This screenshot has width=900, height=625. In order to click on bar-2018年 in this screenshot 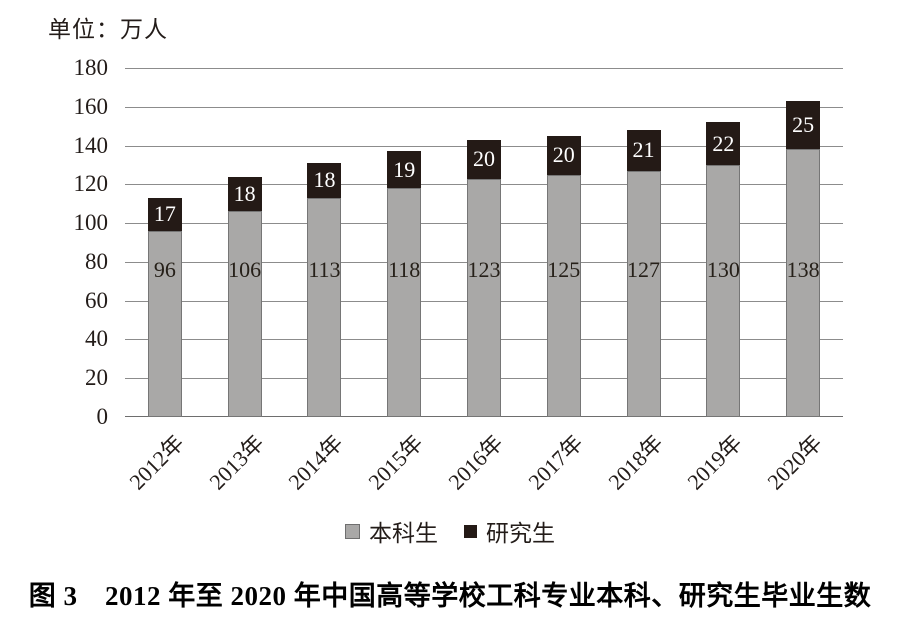, I will do `click(643, 273)`.